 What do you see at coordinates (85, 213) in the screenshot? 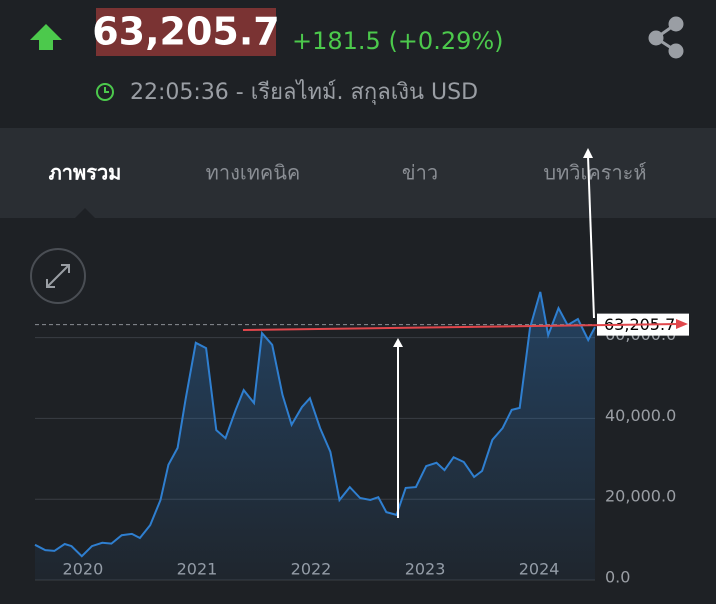
I see `tab-indicator` at bounding box center [85, 213].